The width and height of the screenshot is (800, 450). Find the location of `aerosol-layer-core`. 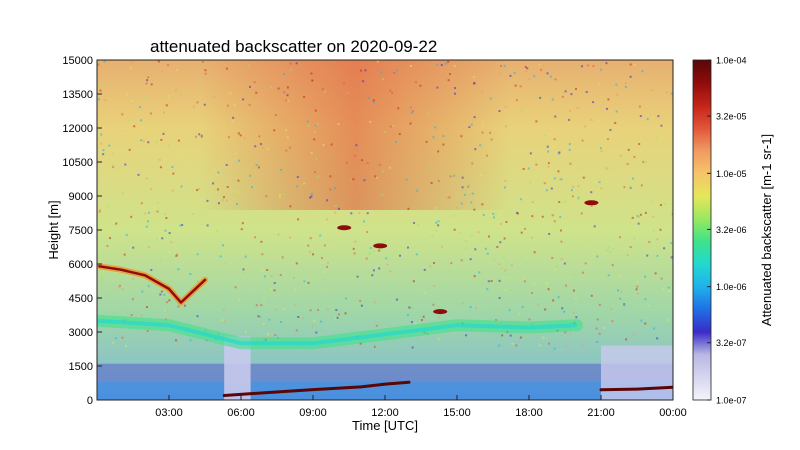

aerosol-layer-core is located at coordinates (337, 332).